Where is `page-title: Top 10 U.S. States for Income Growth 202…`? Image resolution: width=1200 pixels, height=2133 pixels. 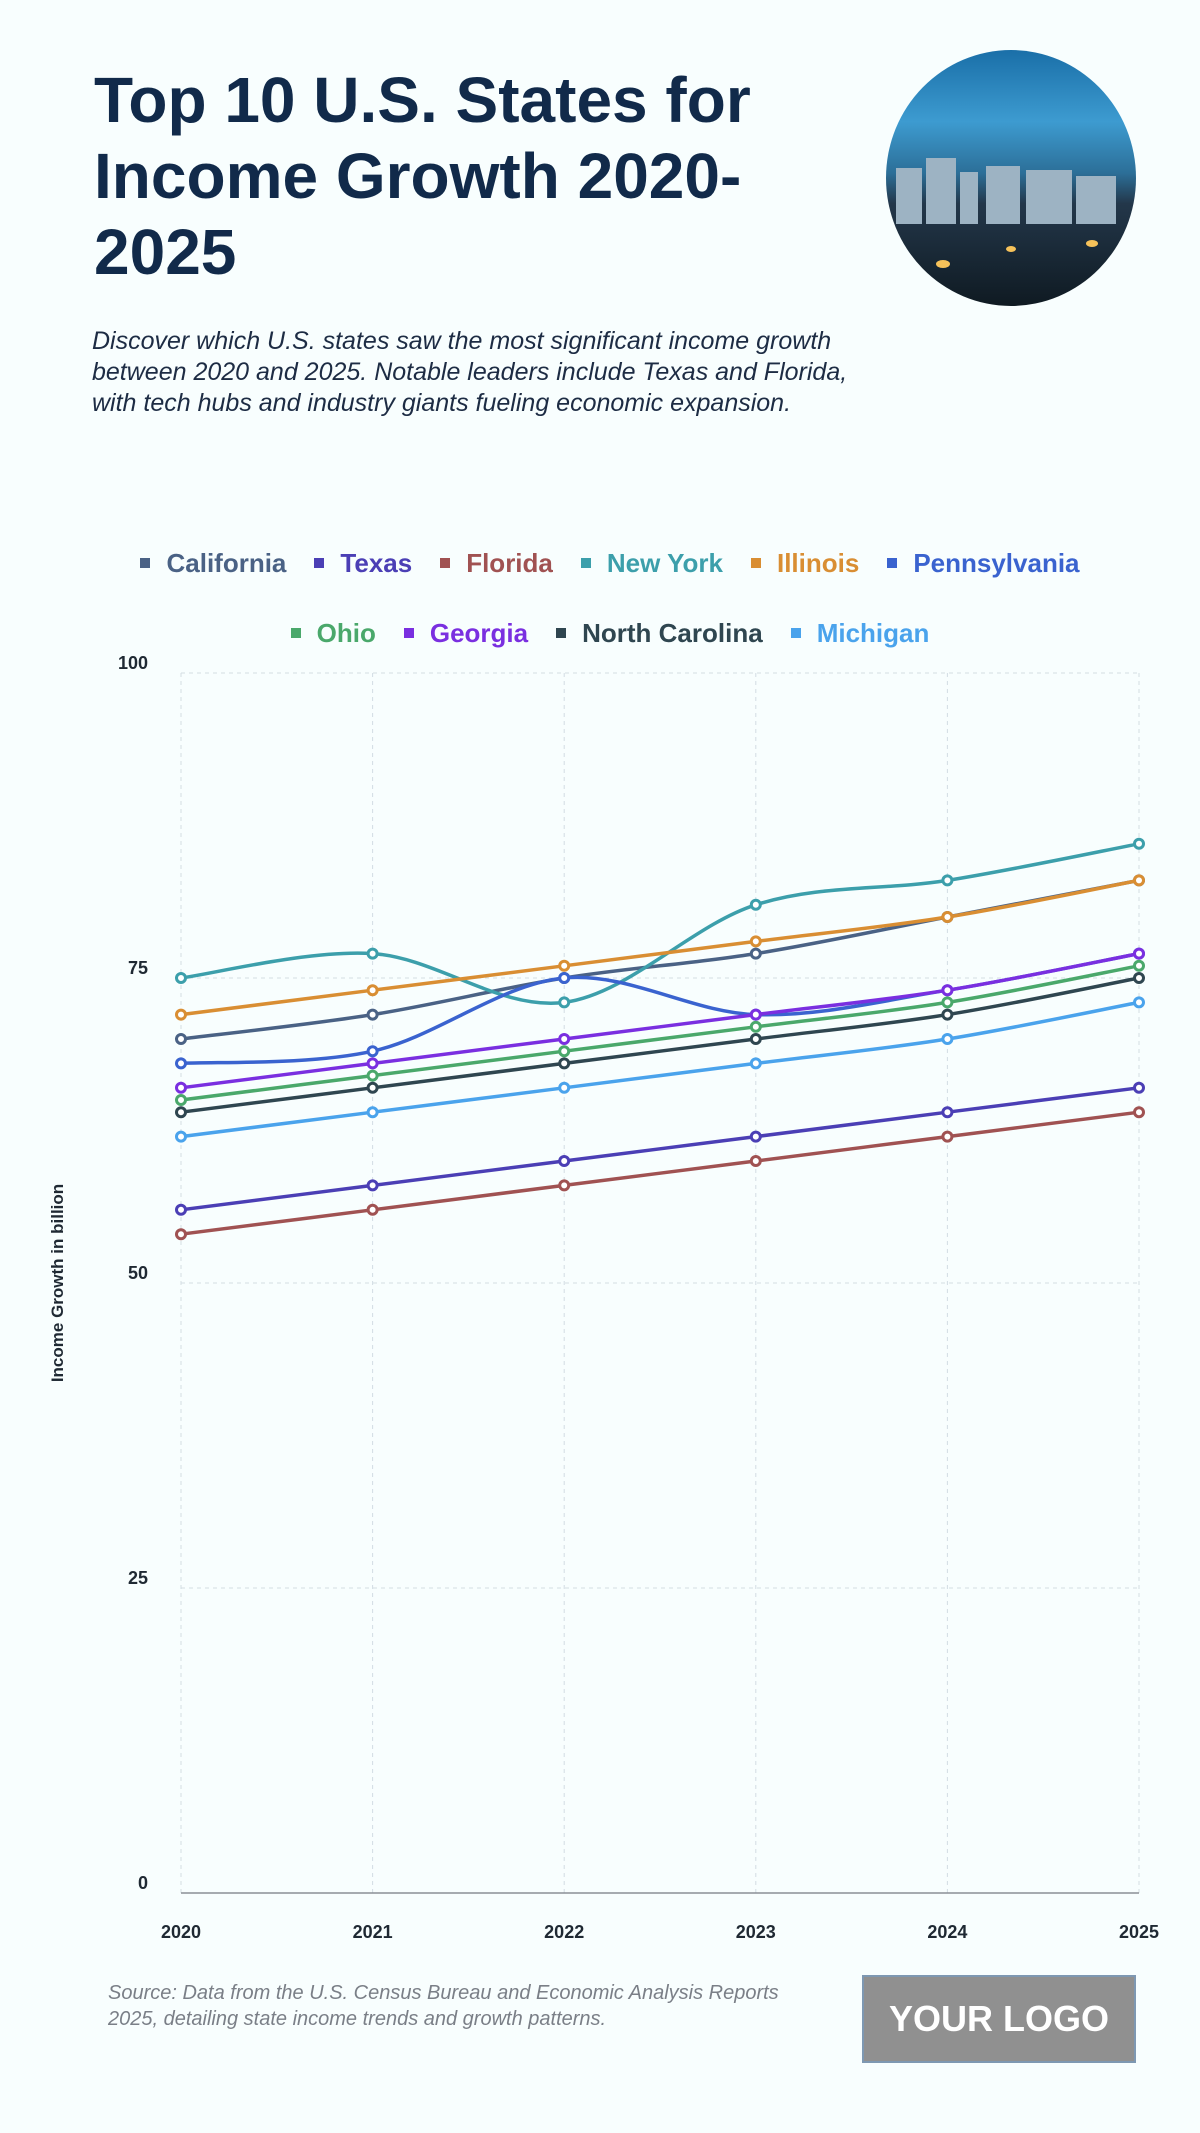 page-title: Top 10 U.S. States for Income Growth 202… is located at coordinates (422, 176).